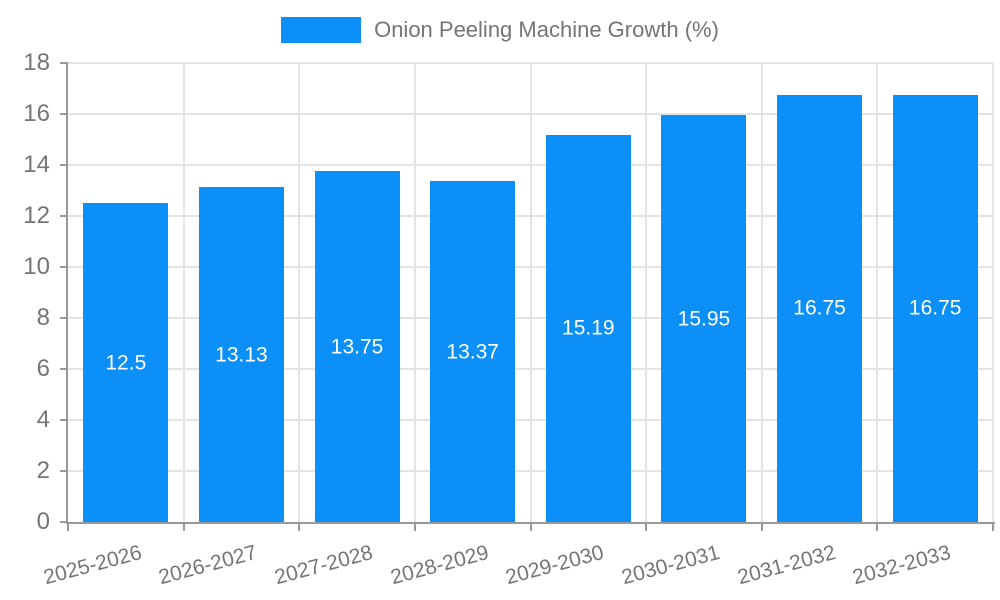 The image size is (1000, 600). Describe the element at coordinates (321, 30) in the screenshot. I see `legend-swatch` at that location.